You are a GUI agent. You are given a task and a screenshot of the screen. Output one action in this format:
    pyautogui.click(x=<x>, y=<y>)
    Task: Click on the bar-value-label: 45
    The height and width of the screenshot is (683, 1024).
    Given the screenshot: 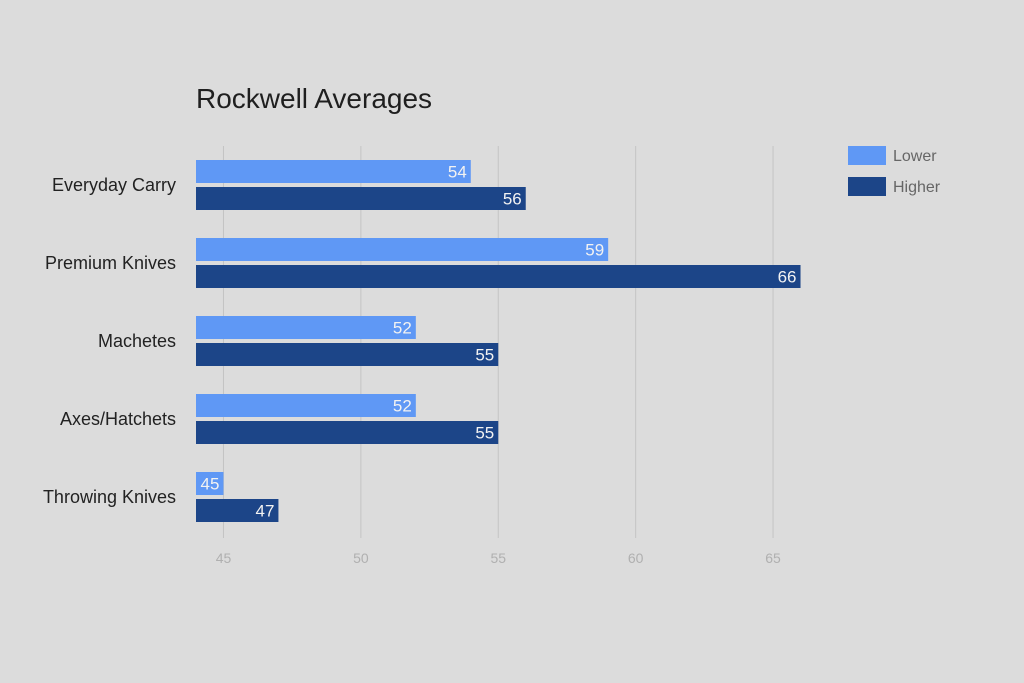 What is the action you would take?
    pyautogui.click(x=210, y=484)
    